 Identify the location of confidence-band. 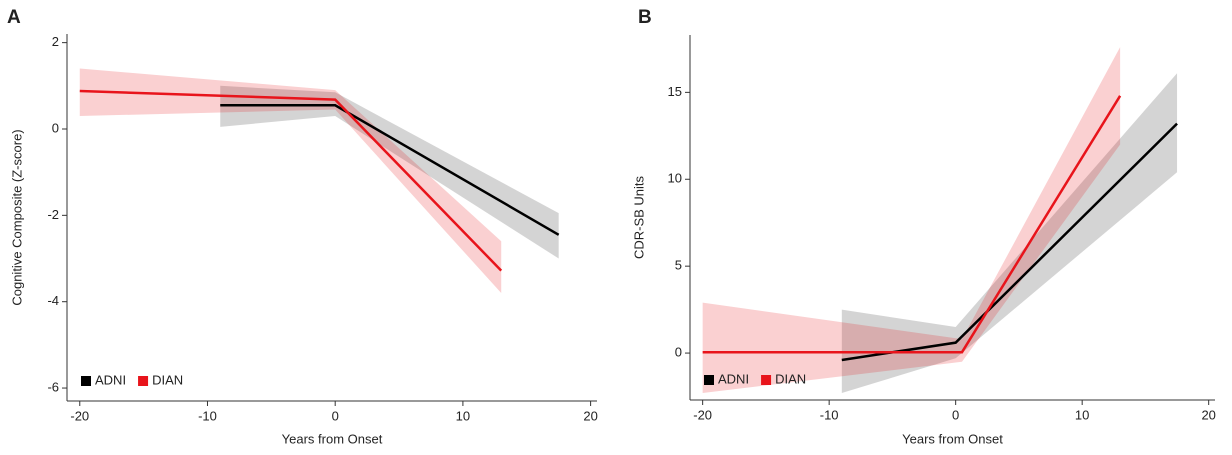
(389, 172).